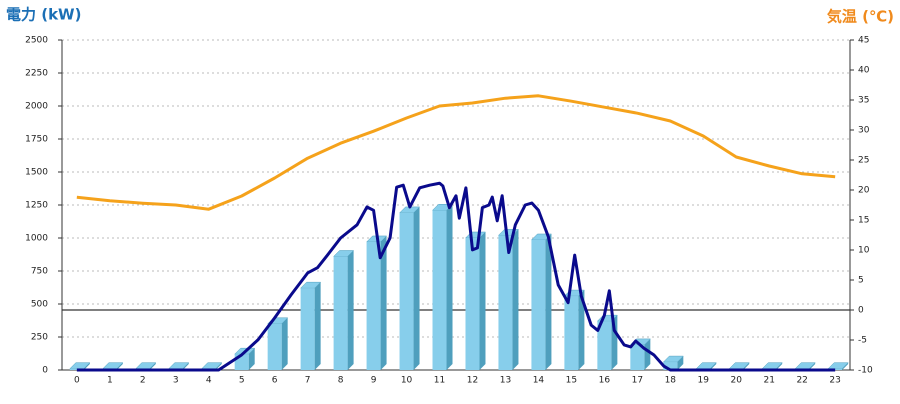 The width and height of the screenshot is (900, 404). Describe the element at coordinates (571, 381) in the screenshot. I see `x-tick-label: 15` at that location.